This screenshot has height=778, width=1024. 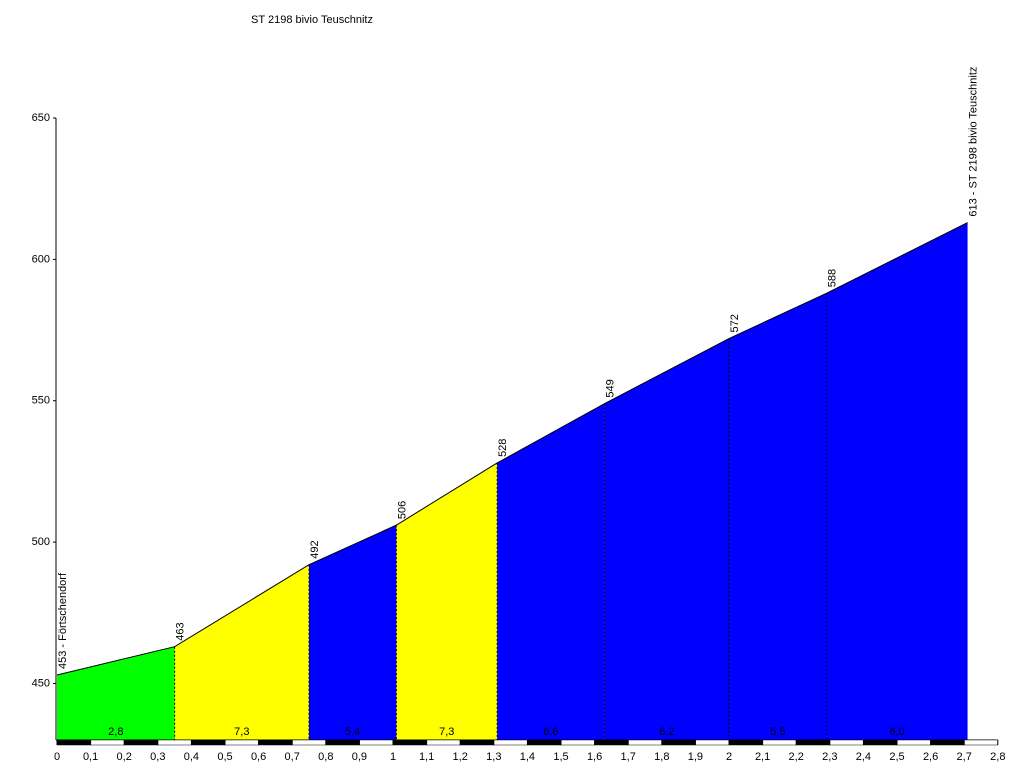 I want to click on x-tick-label: 1,4, so click(x=527, y=757).